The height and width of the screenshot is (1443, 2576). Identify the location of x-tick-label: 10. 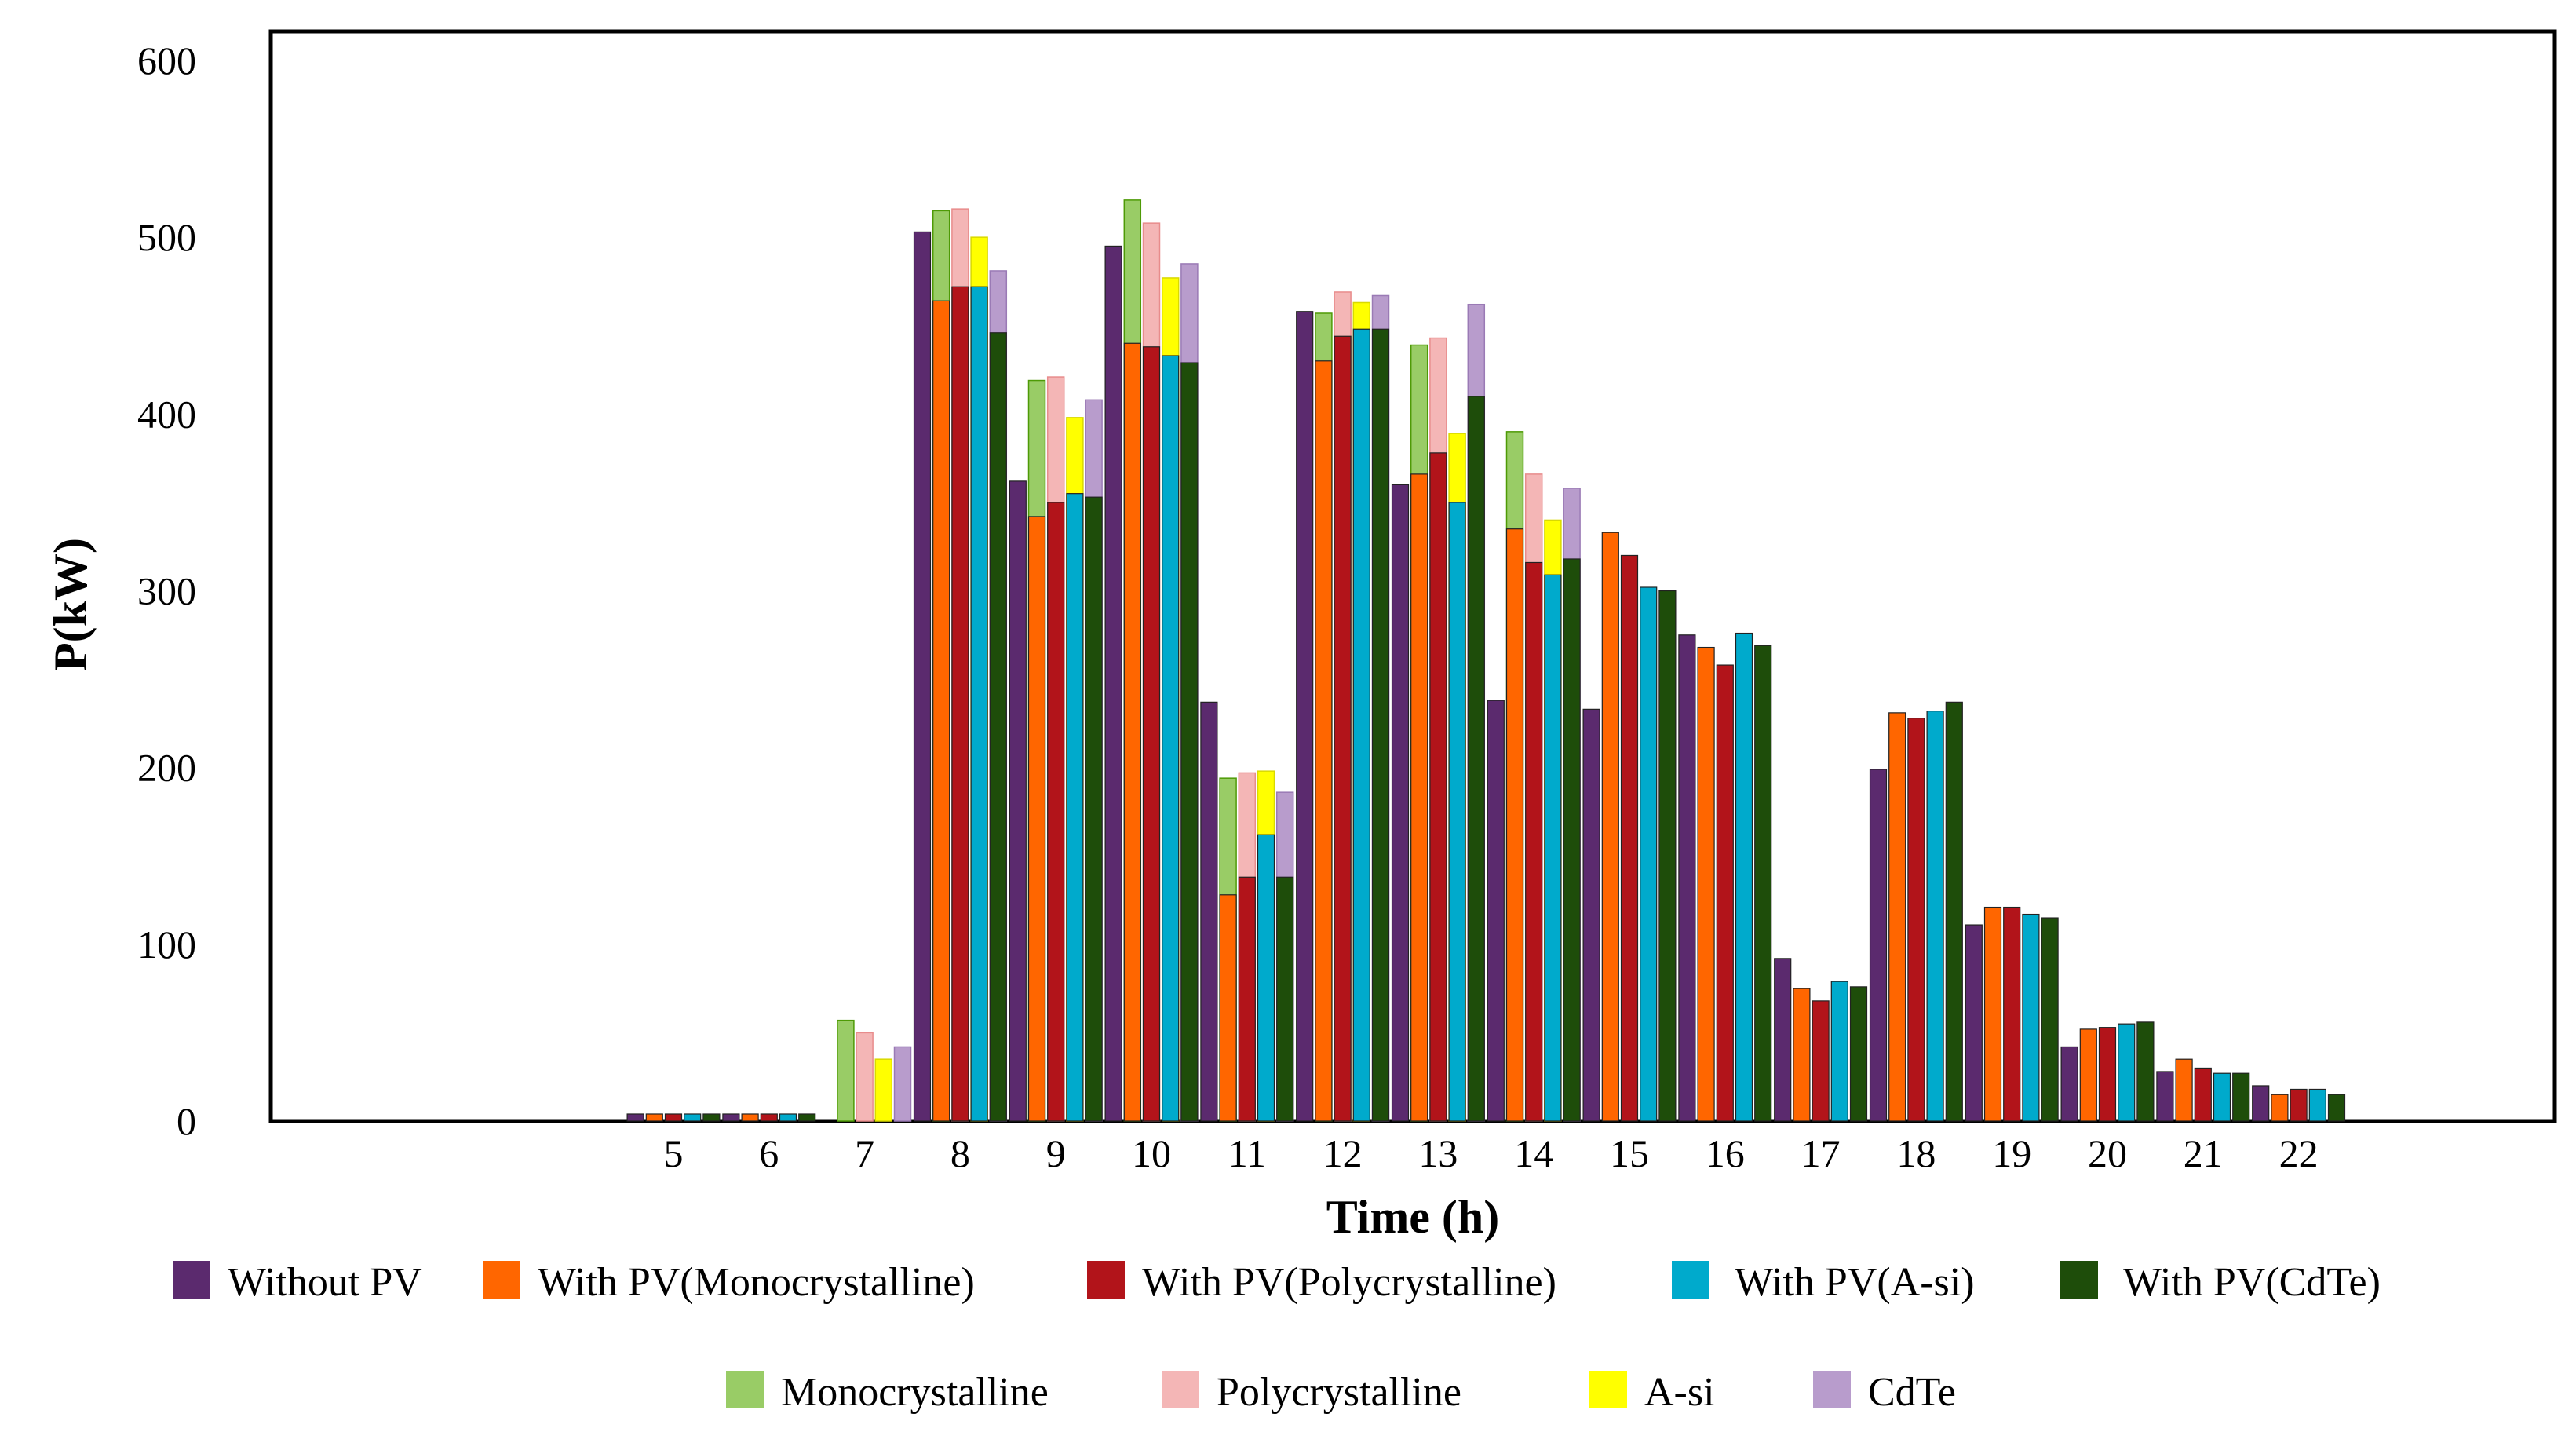
(1151, 1153).